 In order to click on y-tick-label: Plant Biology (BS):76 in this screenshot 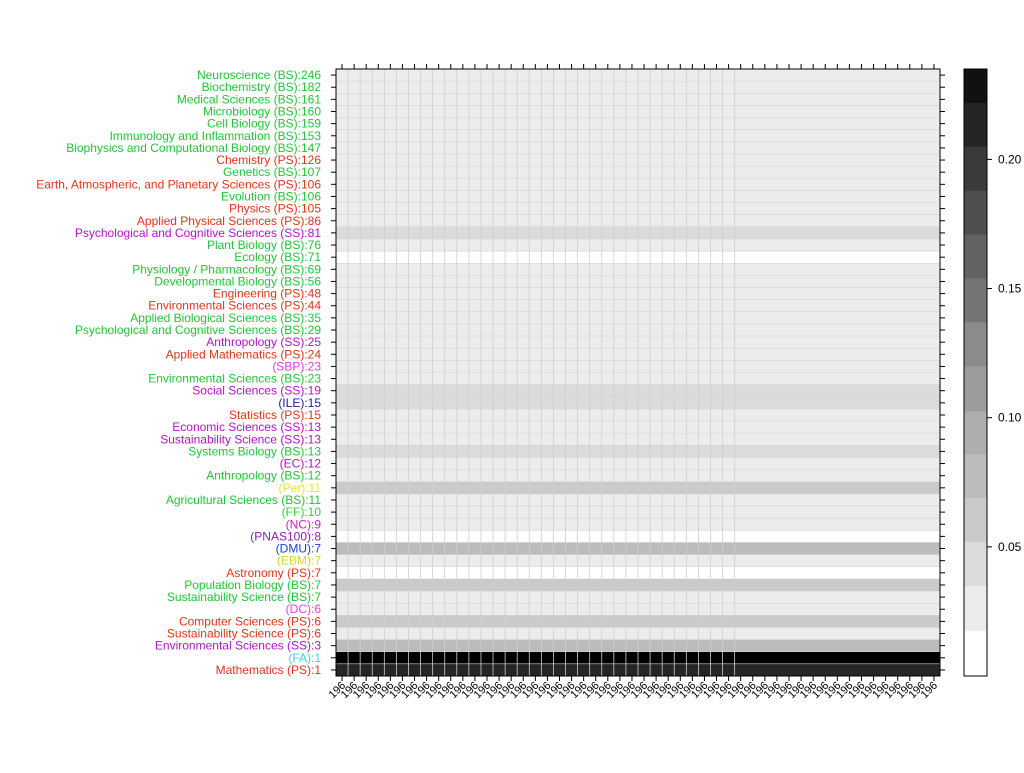, I will do `click(264, 245)`.